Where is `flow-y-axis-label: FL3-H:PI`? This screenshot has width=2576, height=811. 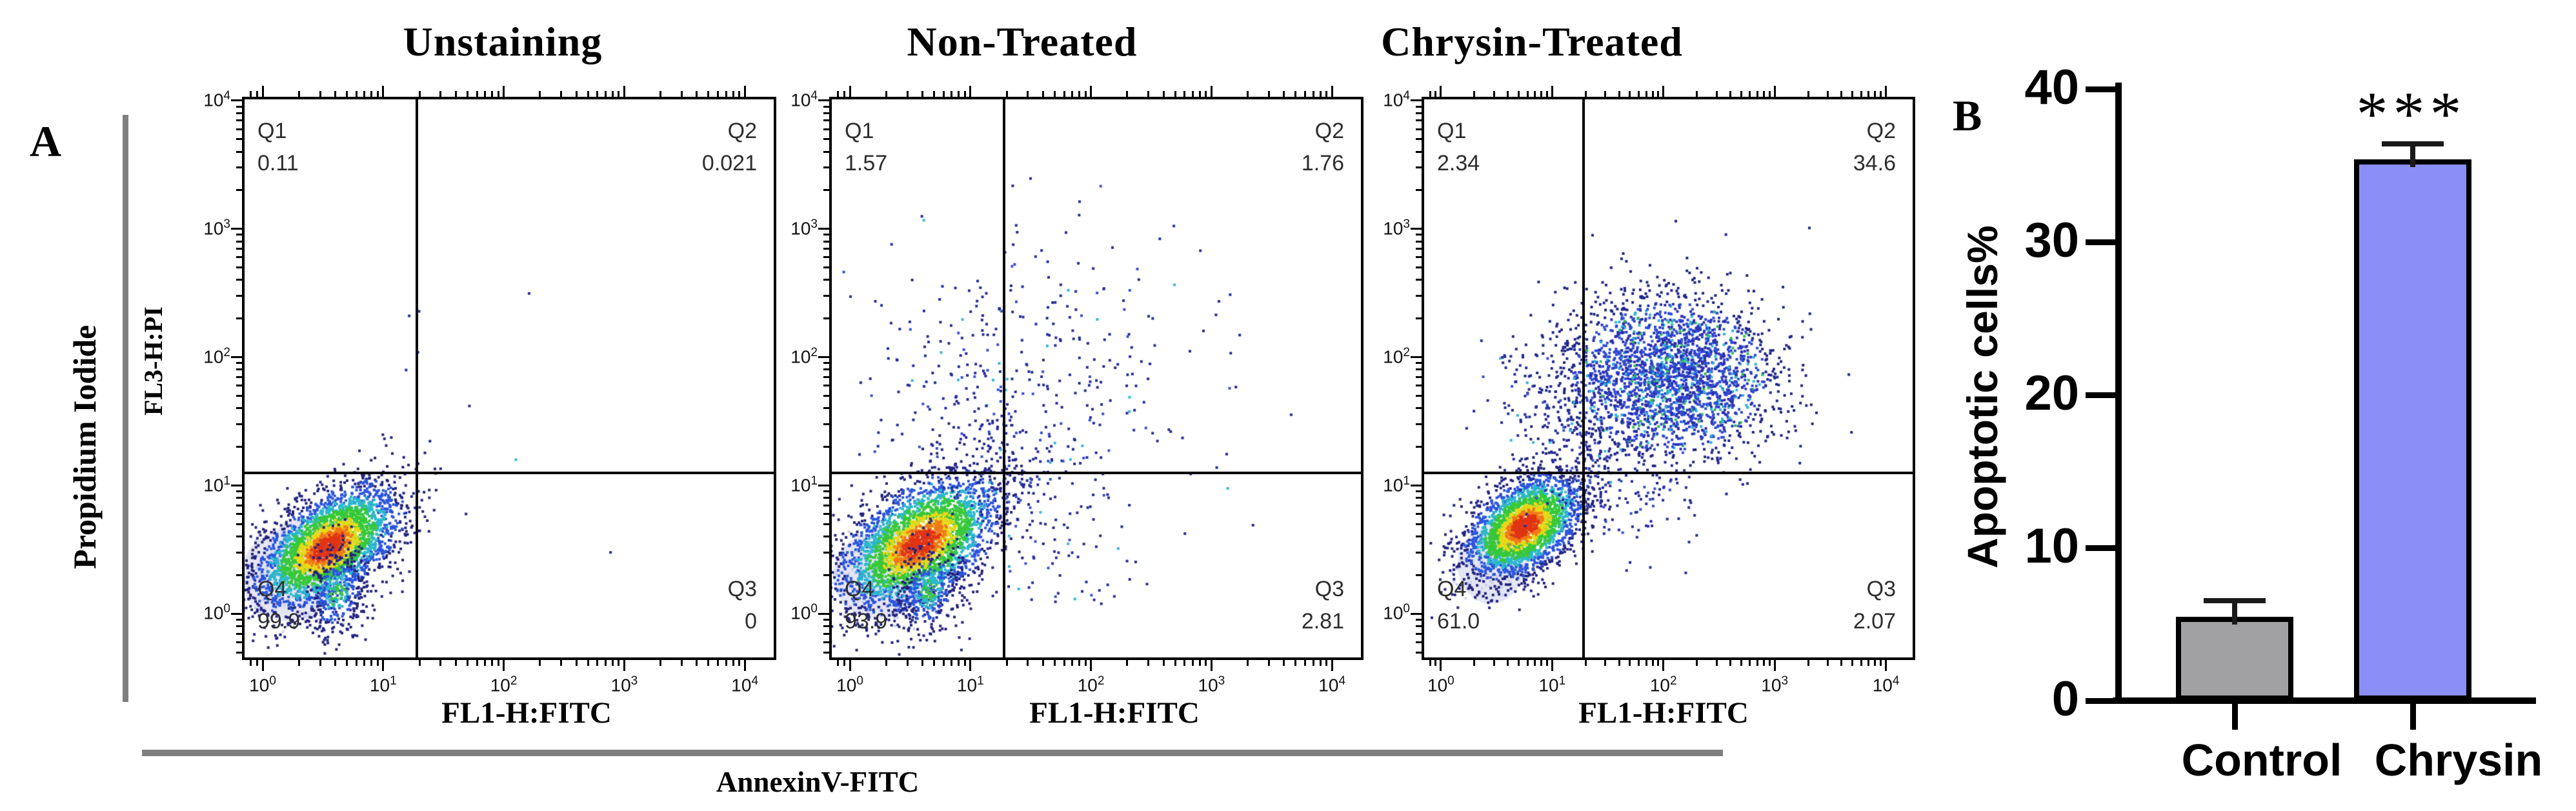
flow-y-axis-label: FL3-H:PI is located at coordinates (153, 361).